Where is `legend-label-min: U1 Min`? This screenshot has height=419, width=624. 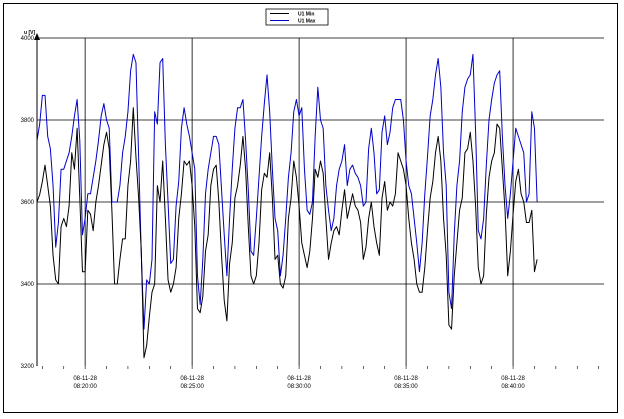 legend-label-min: U1 Min is located at coordinates (306, 15).